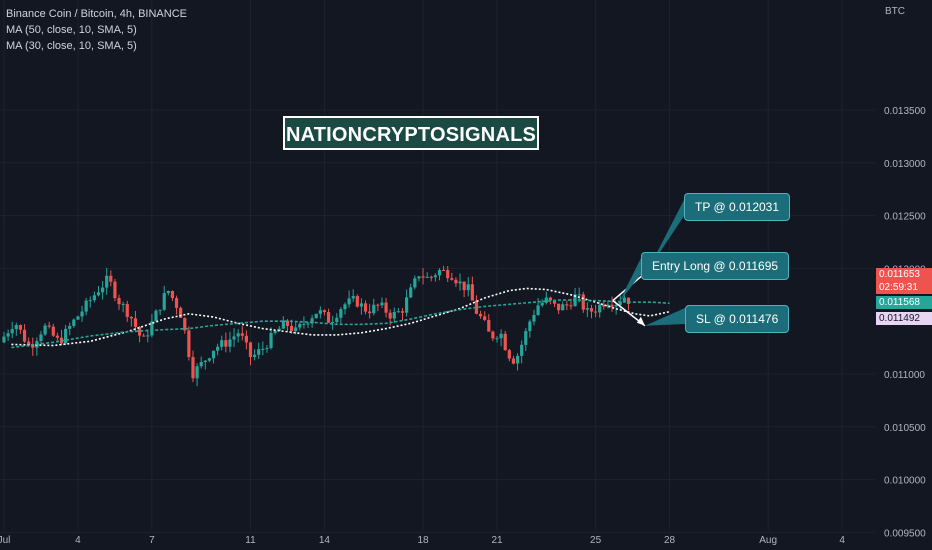  I want to click on countdown-tag: 02:59:31, so click(904, 287).